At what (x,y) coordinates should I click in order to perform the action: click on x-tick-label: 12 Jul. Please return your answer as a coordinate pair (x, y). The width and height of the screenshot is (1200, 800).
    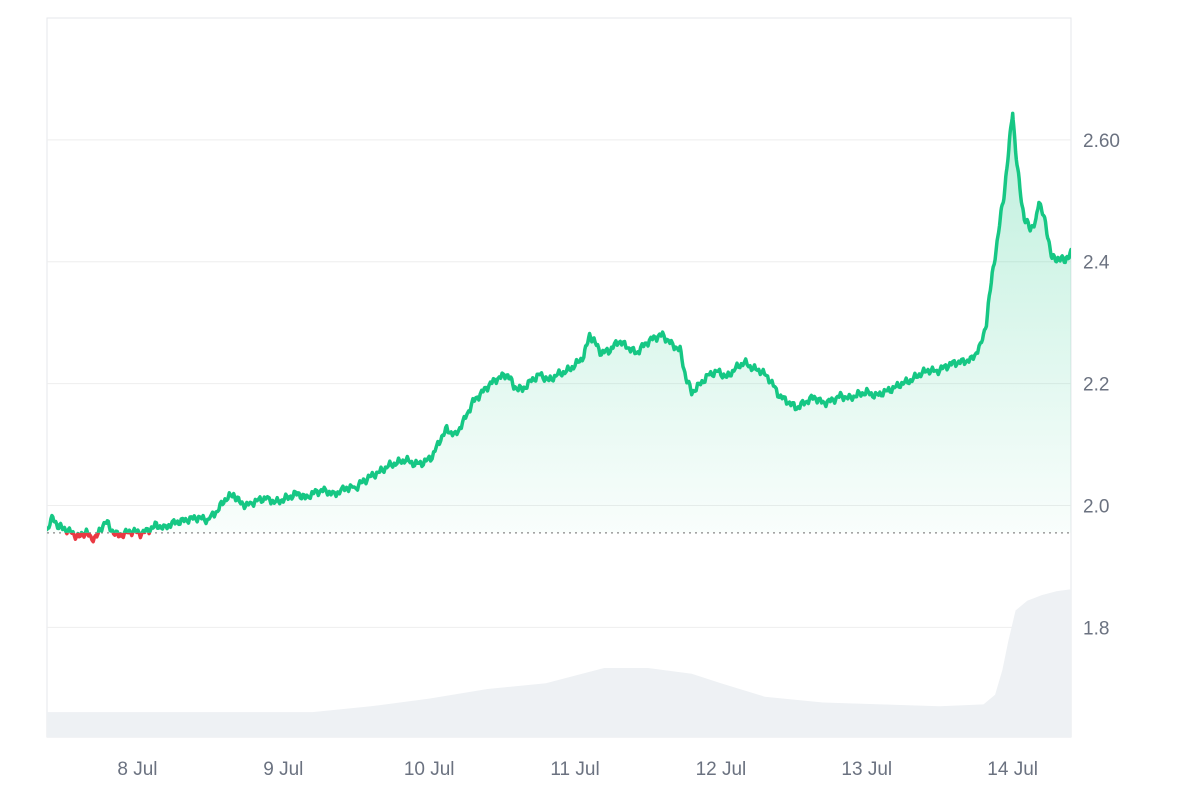
    Looking at the image, I should click on (721, 769).